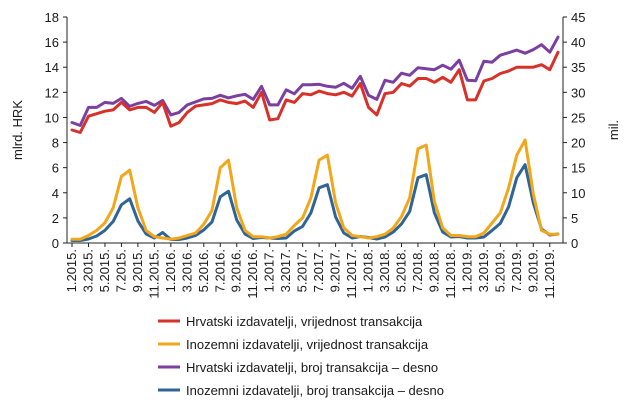 The height and width of the screenshot is (408, 636). What do you see at coordinates (55, 143) in the screenshot?
I see `left-tick-label: 8` at bounding box center [55, 143].